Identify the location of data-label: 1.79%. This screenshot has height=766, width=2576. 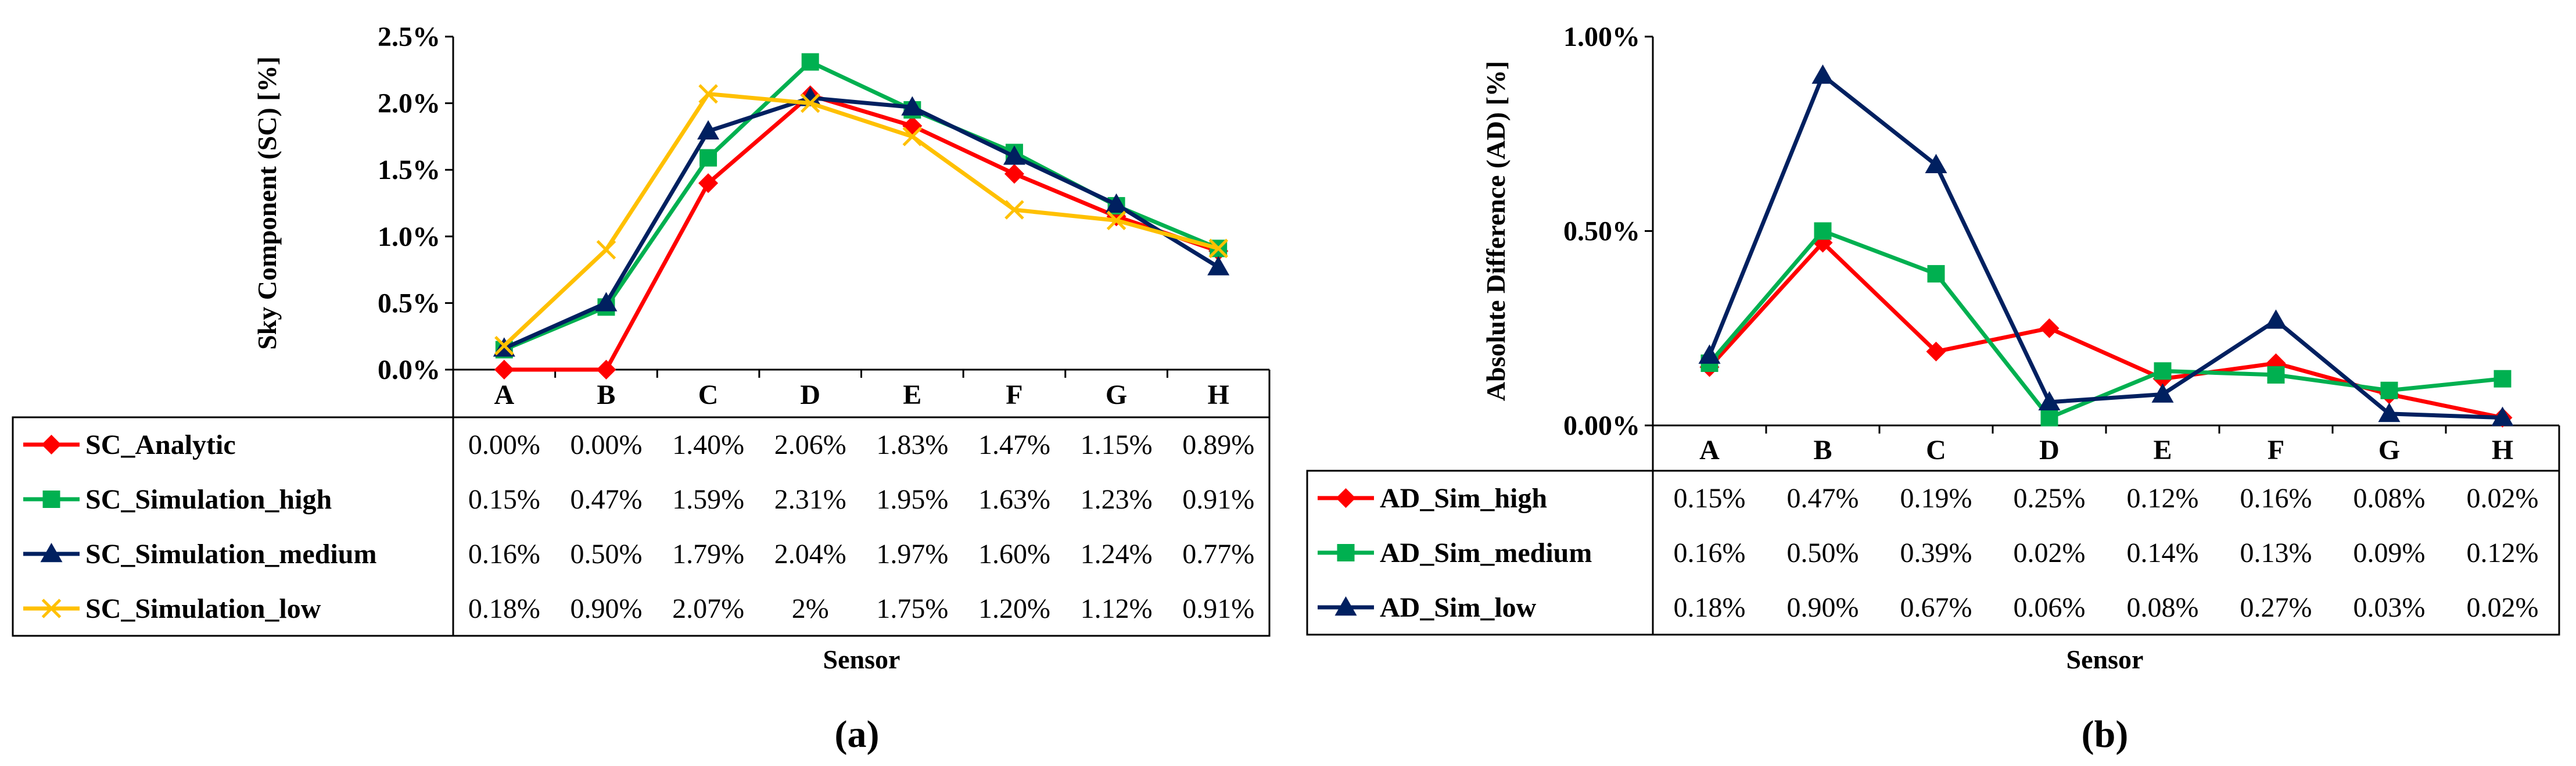
(708, 554).